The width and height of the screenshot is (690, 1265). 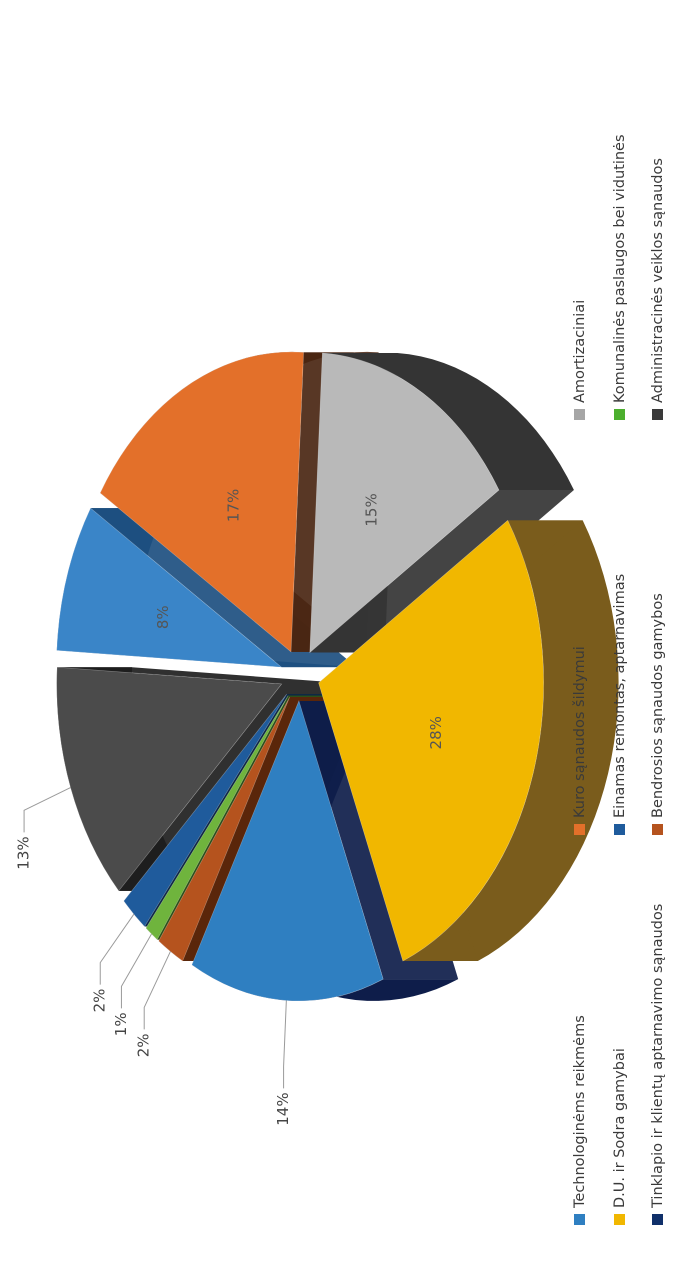 I want to click on legend-item-technologinems-reikmems: Technologinėms reikmėms, so click(x=580, y=1120).